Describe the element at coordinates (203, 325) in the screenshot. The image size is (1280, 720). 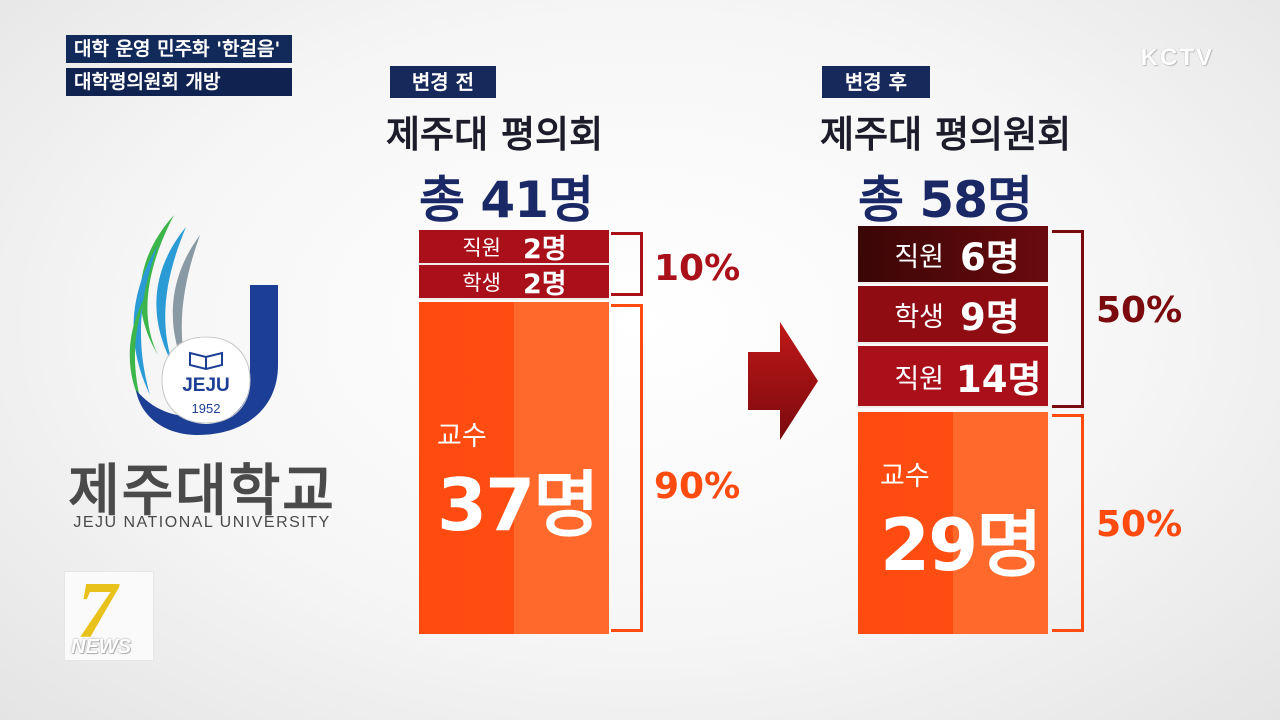
I see `jeju-university-emblem: JEJU 1952` at that location.